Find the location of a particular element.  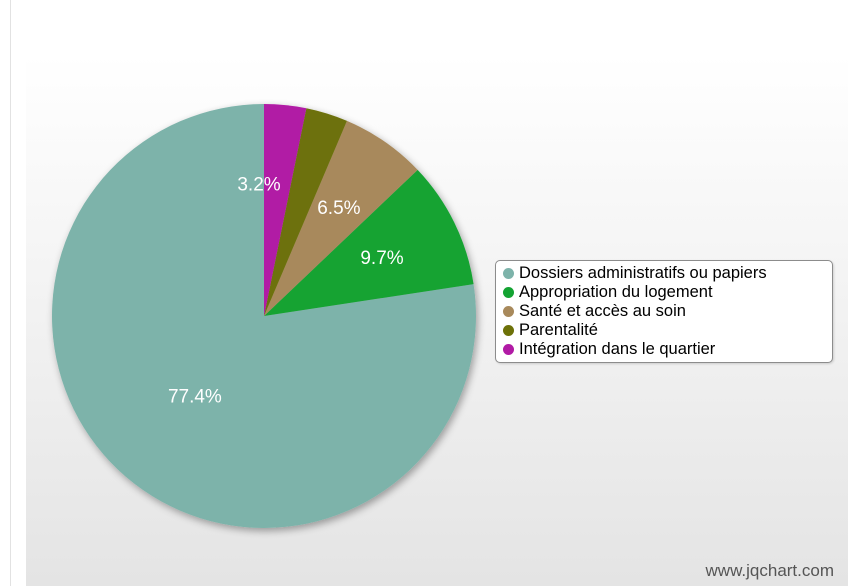

watermark: www.jqchart.com is located at coordinates (769, 570).